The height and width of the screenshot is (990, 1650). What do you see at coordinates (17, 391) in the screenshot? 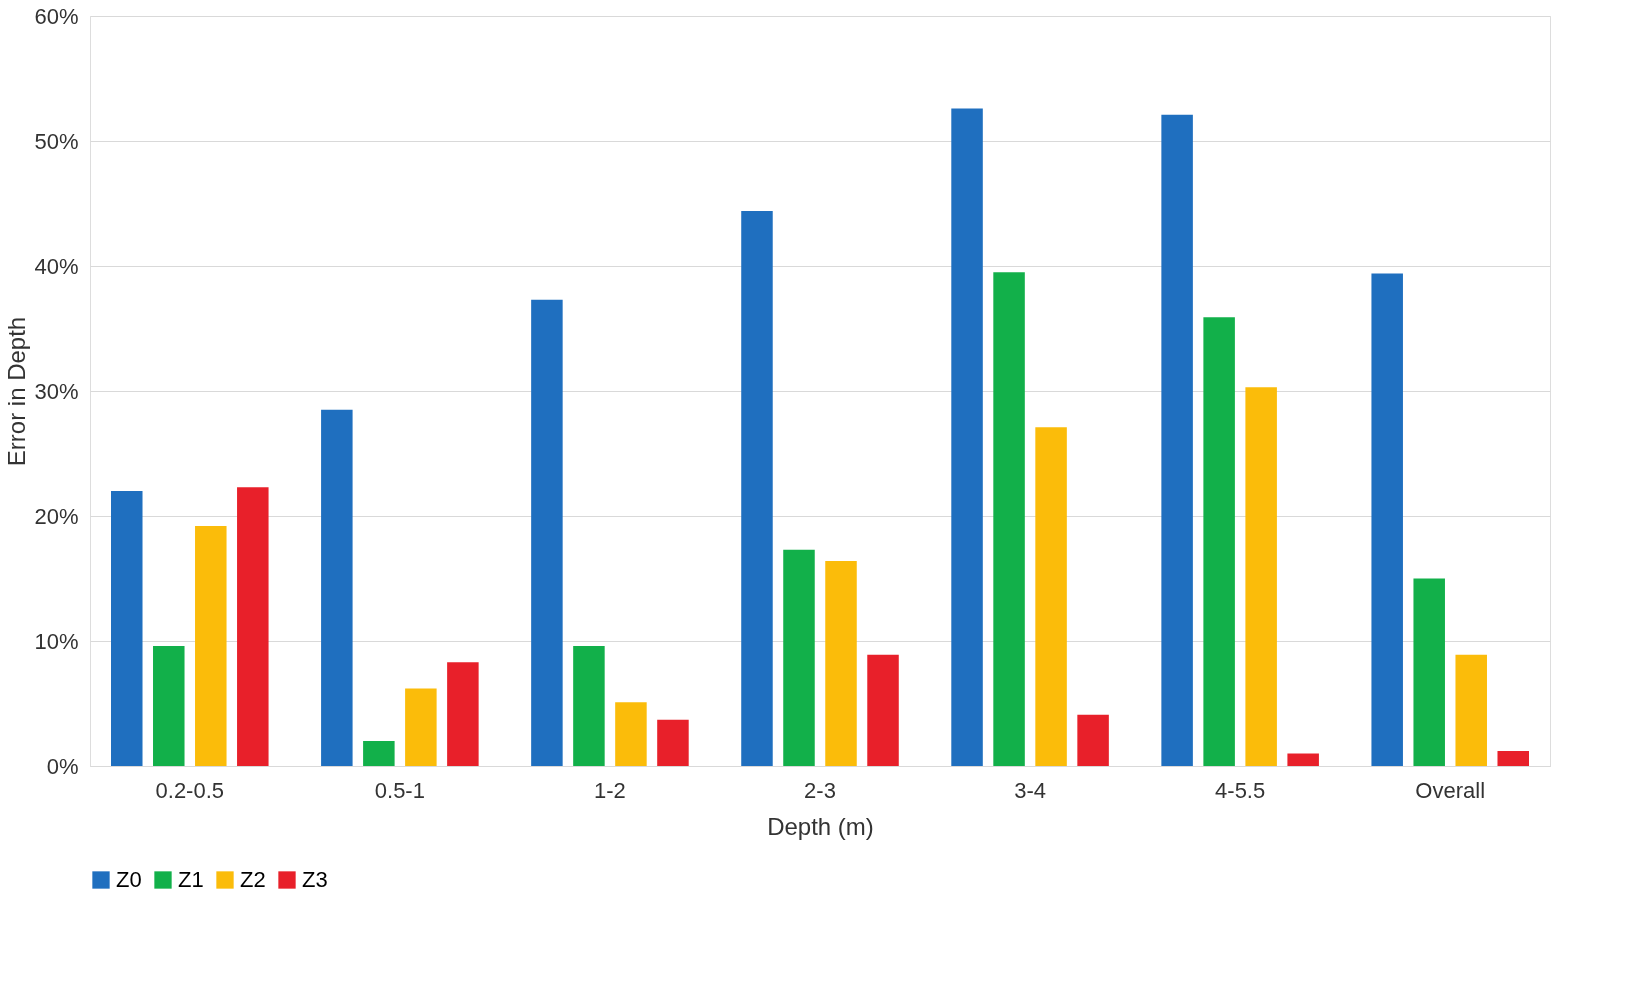
I see `y-axis-title: Error in Depth` at bounding box center [17, 391].